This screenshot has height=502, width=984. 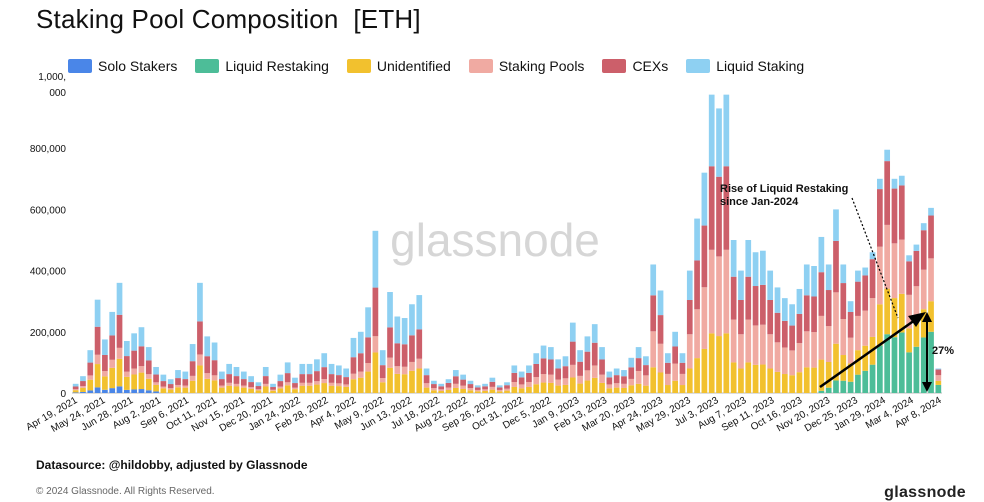 I want to click on legend-label: Solo Stakers, so click(x=138, y=66).